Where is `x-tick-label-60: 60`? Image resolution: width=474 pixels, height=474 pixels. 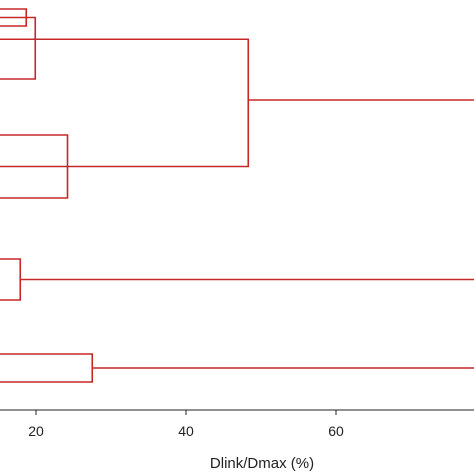
x-tick-label-60: 60 is located at coordinates (336, 431).